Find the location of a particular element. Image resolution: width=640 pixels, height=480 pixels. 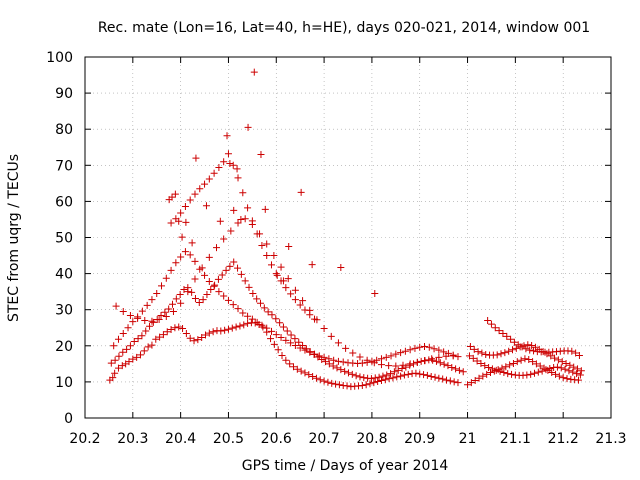

x-axis-label: GPS time / Days of year 2014 is located at coordinates (345, 466).